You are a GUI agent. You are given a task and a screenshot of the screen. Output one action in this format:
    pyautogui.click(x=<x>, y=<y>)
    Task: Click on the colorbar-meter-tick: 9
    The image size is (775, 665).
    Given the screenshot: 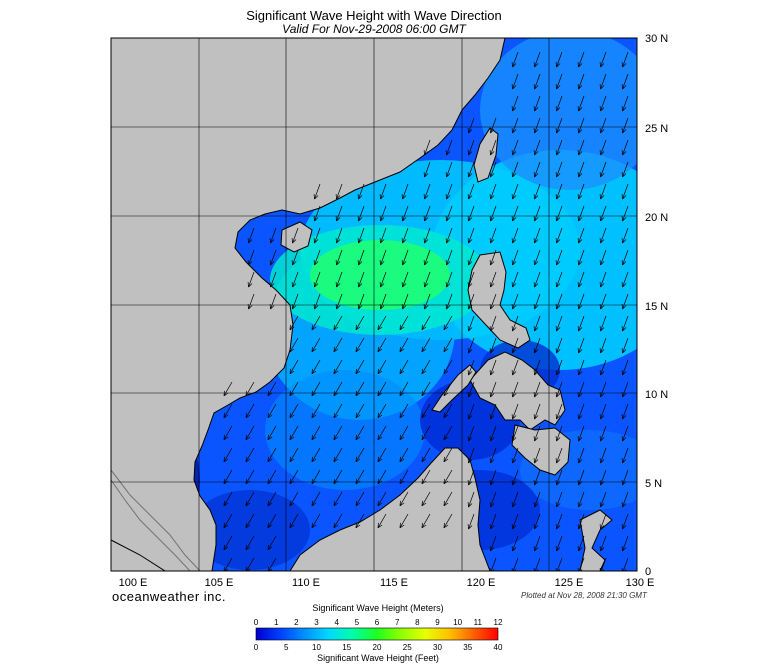 What is the action you would take?
    pyautogui.click(x=437, y=622)
    